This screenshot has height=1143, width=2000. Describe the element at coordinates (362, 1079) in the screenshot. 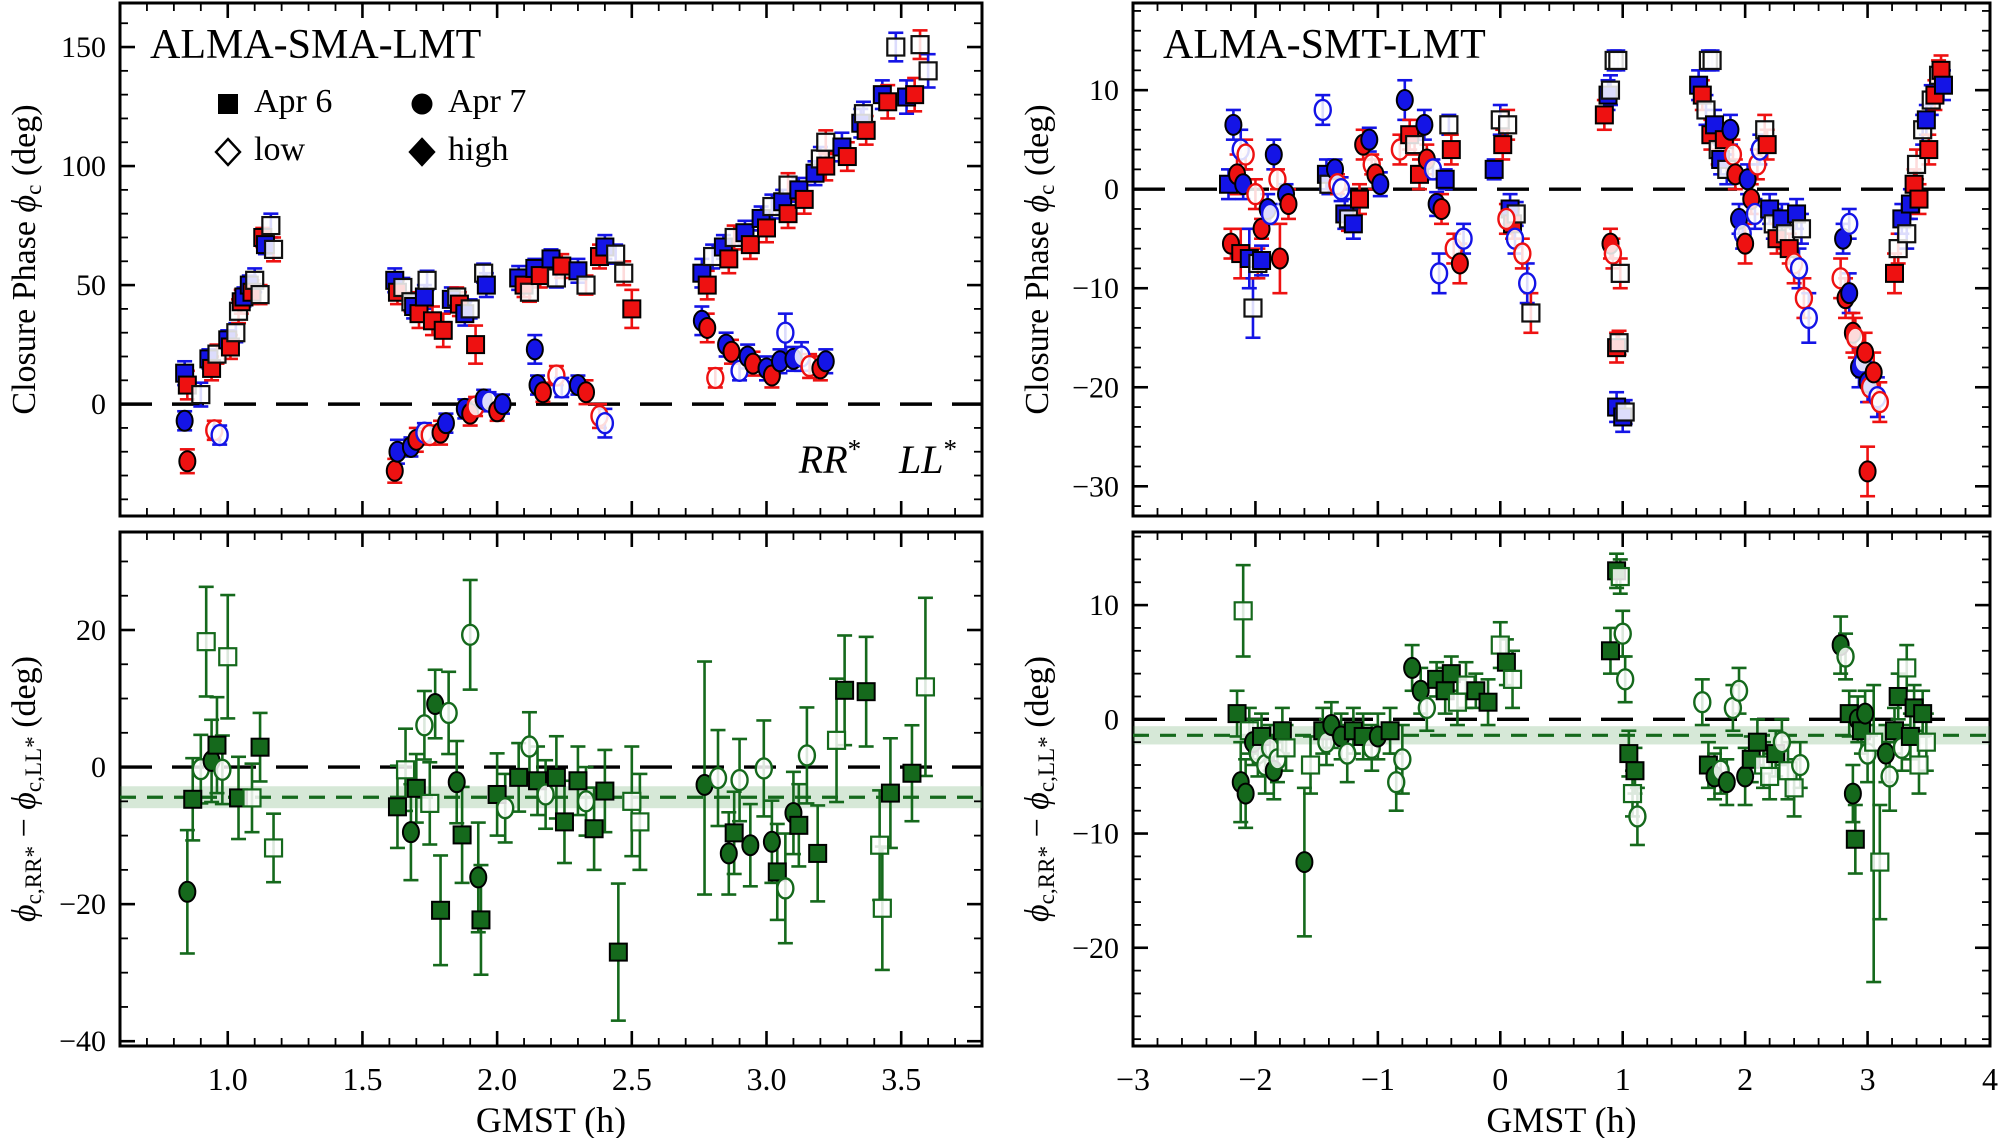

I see `x-tick-label: 1.5` at that location.